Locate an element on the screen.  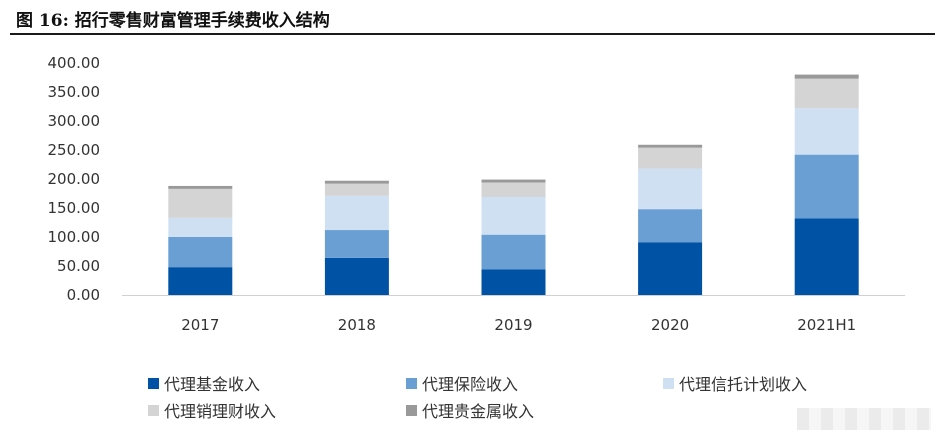
y-tick-label: 50.00 is located at coordinates (78, 266).